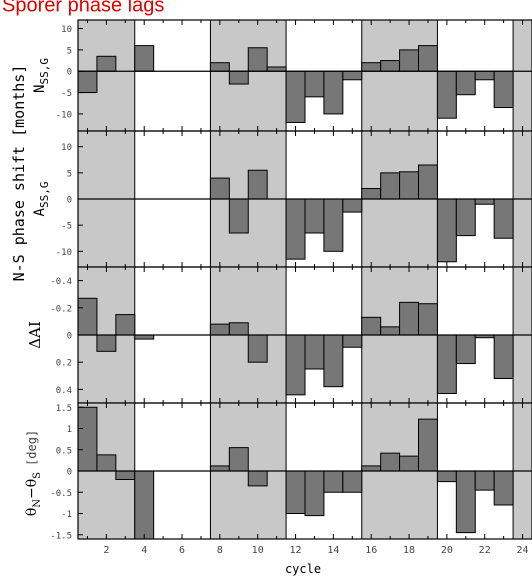 This screenshot has height=577, width=532. What do you see at coordinates (523, 550) in the screenshot?
I see `x-tick-label: 24` at bounding box center [523, 550].